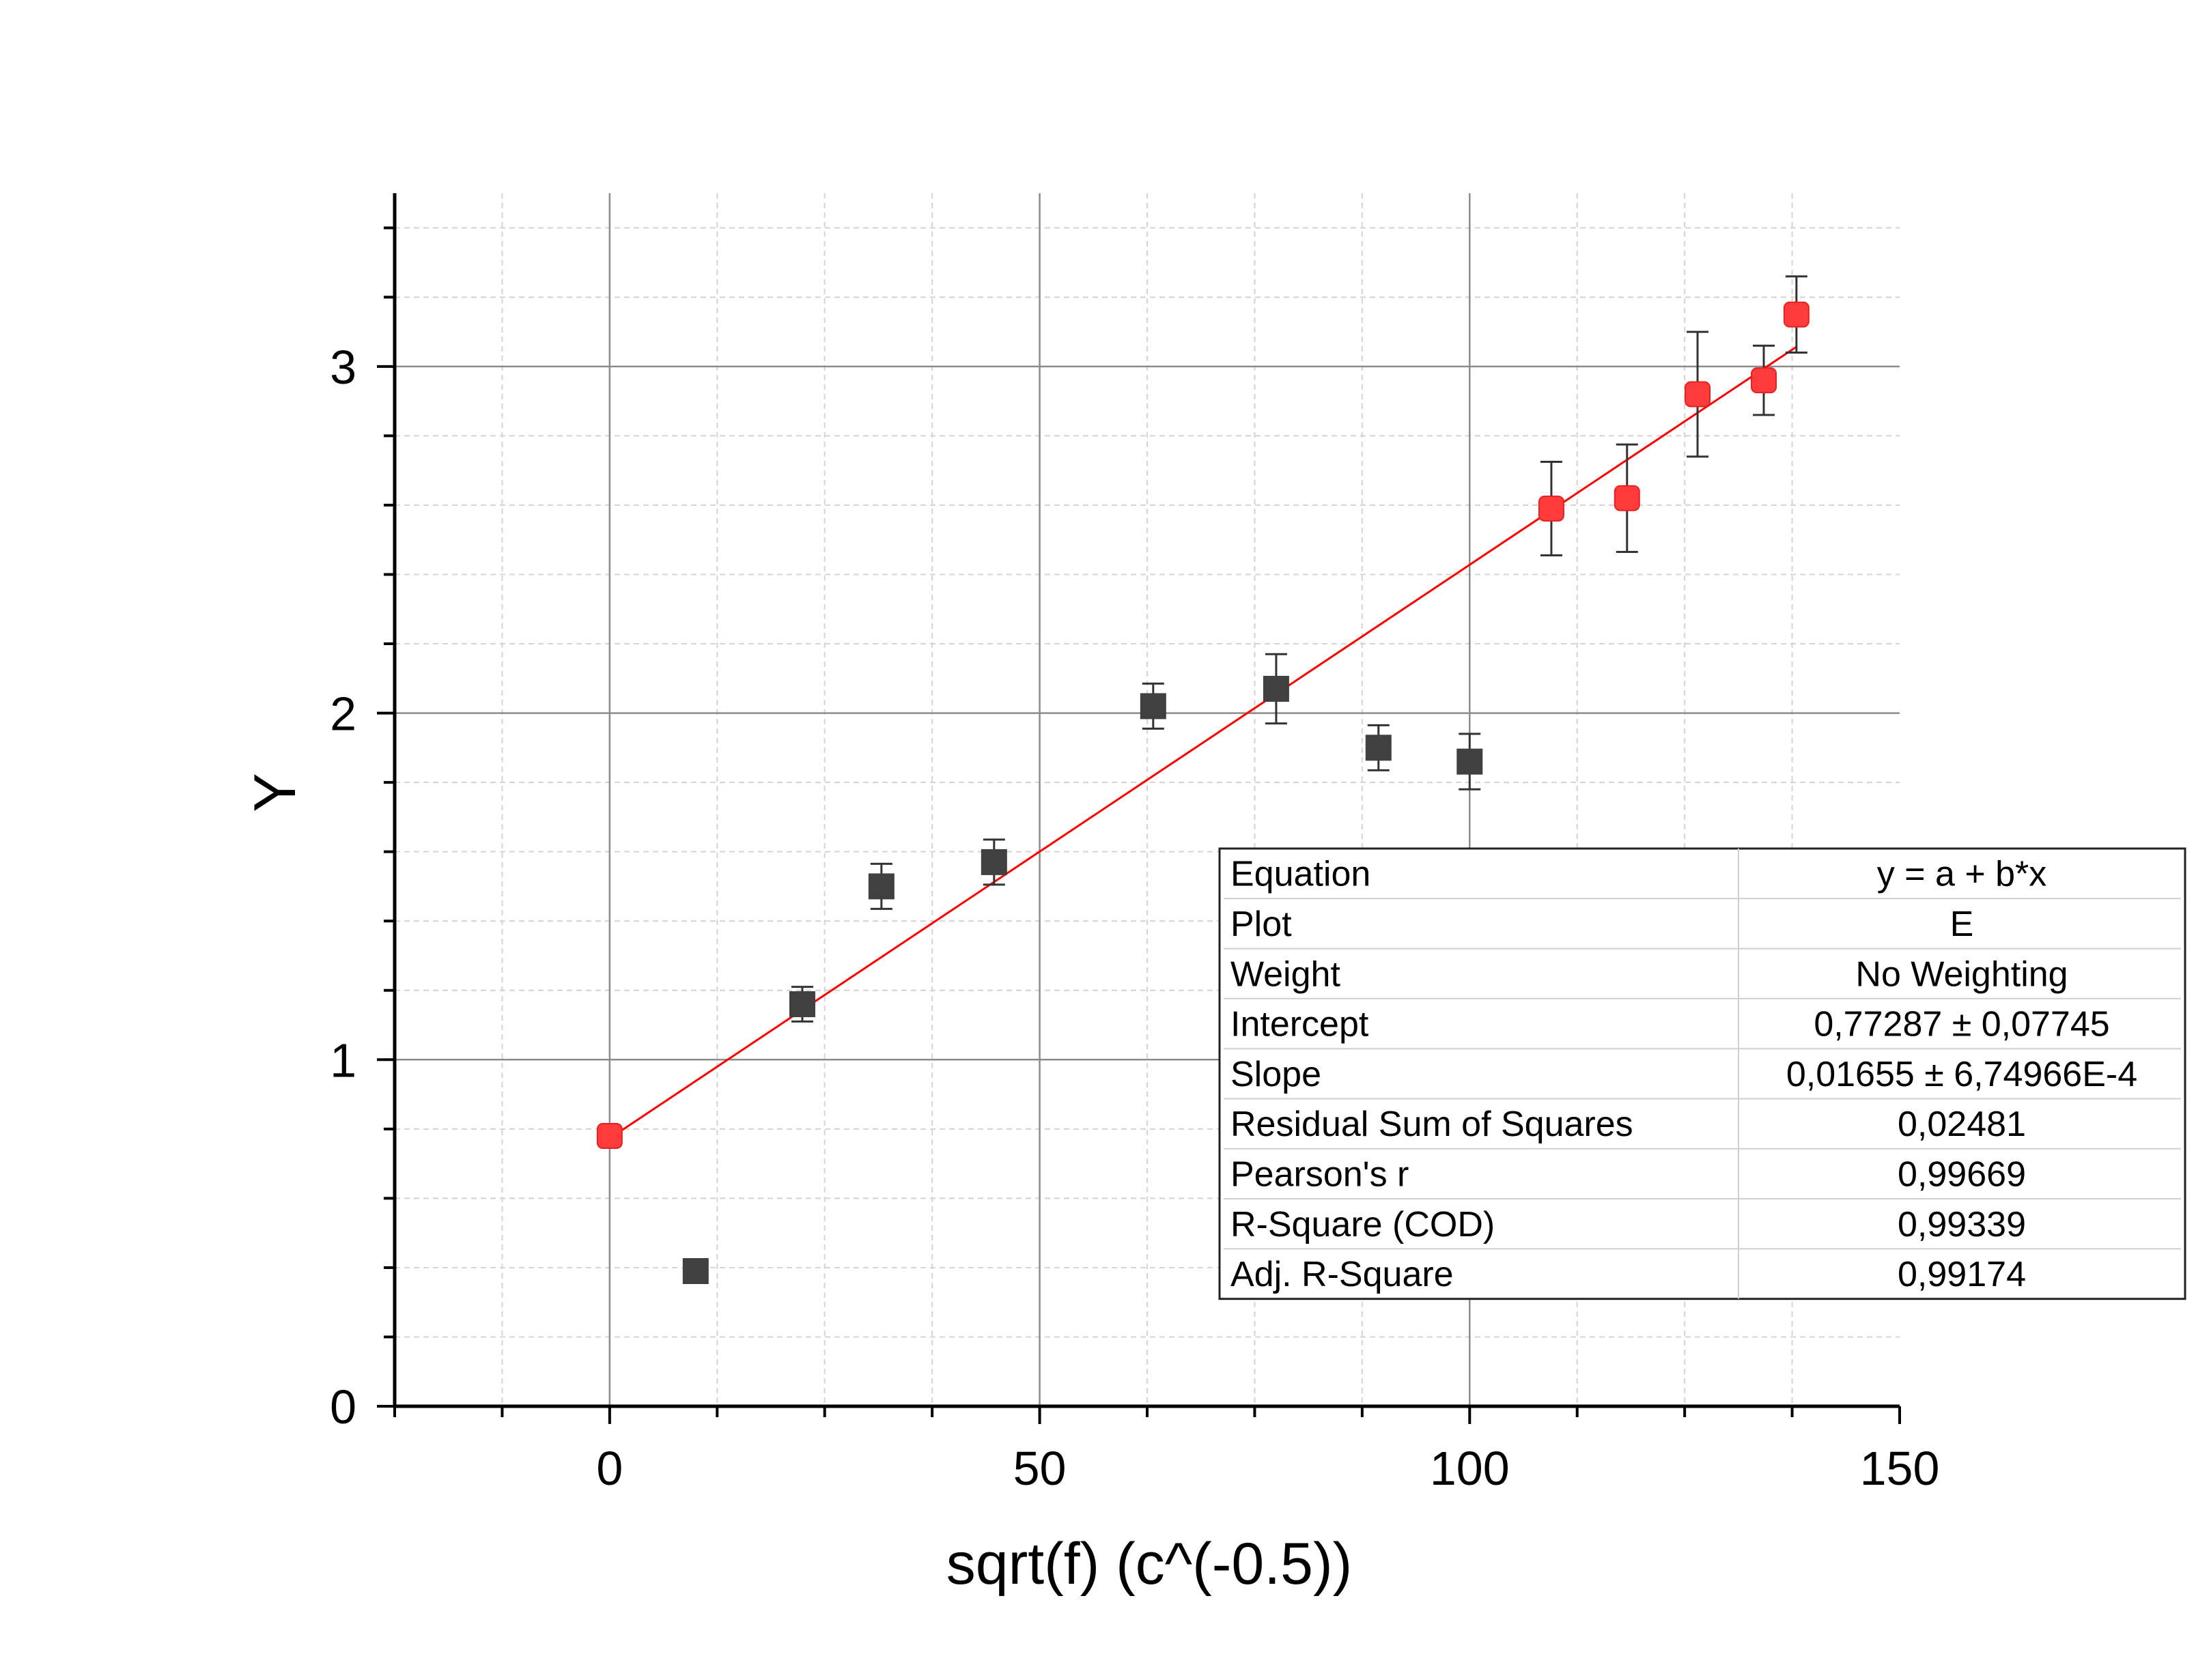 The width and height of the screenshot is (2196, 1680). What do you see at coordinates (1961, 1074) in the screenshot?
I see `stats-value: 0,01655 ± 6,74966E-4` at bounding box center [1961, 1074].